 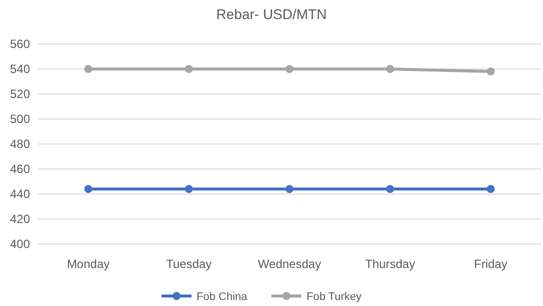 I want to click on x-tick-label: Wednesday, so click(x=290, y=264).